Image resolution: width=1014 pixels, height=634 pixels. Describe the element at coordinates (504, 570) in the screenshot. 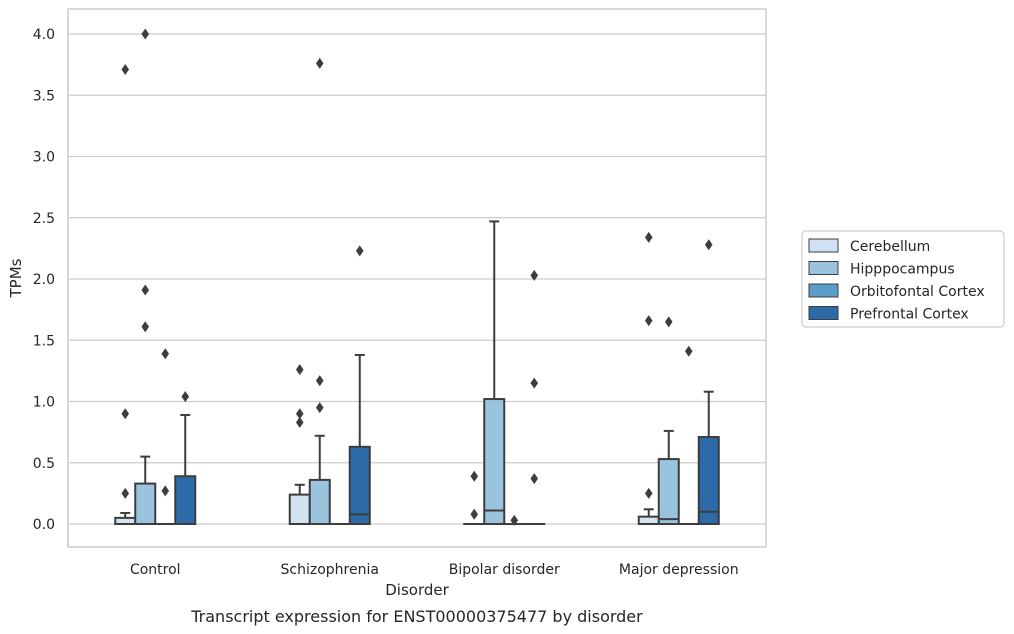

I see `x-tick-label: Bipolar disorder` at that location.